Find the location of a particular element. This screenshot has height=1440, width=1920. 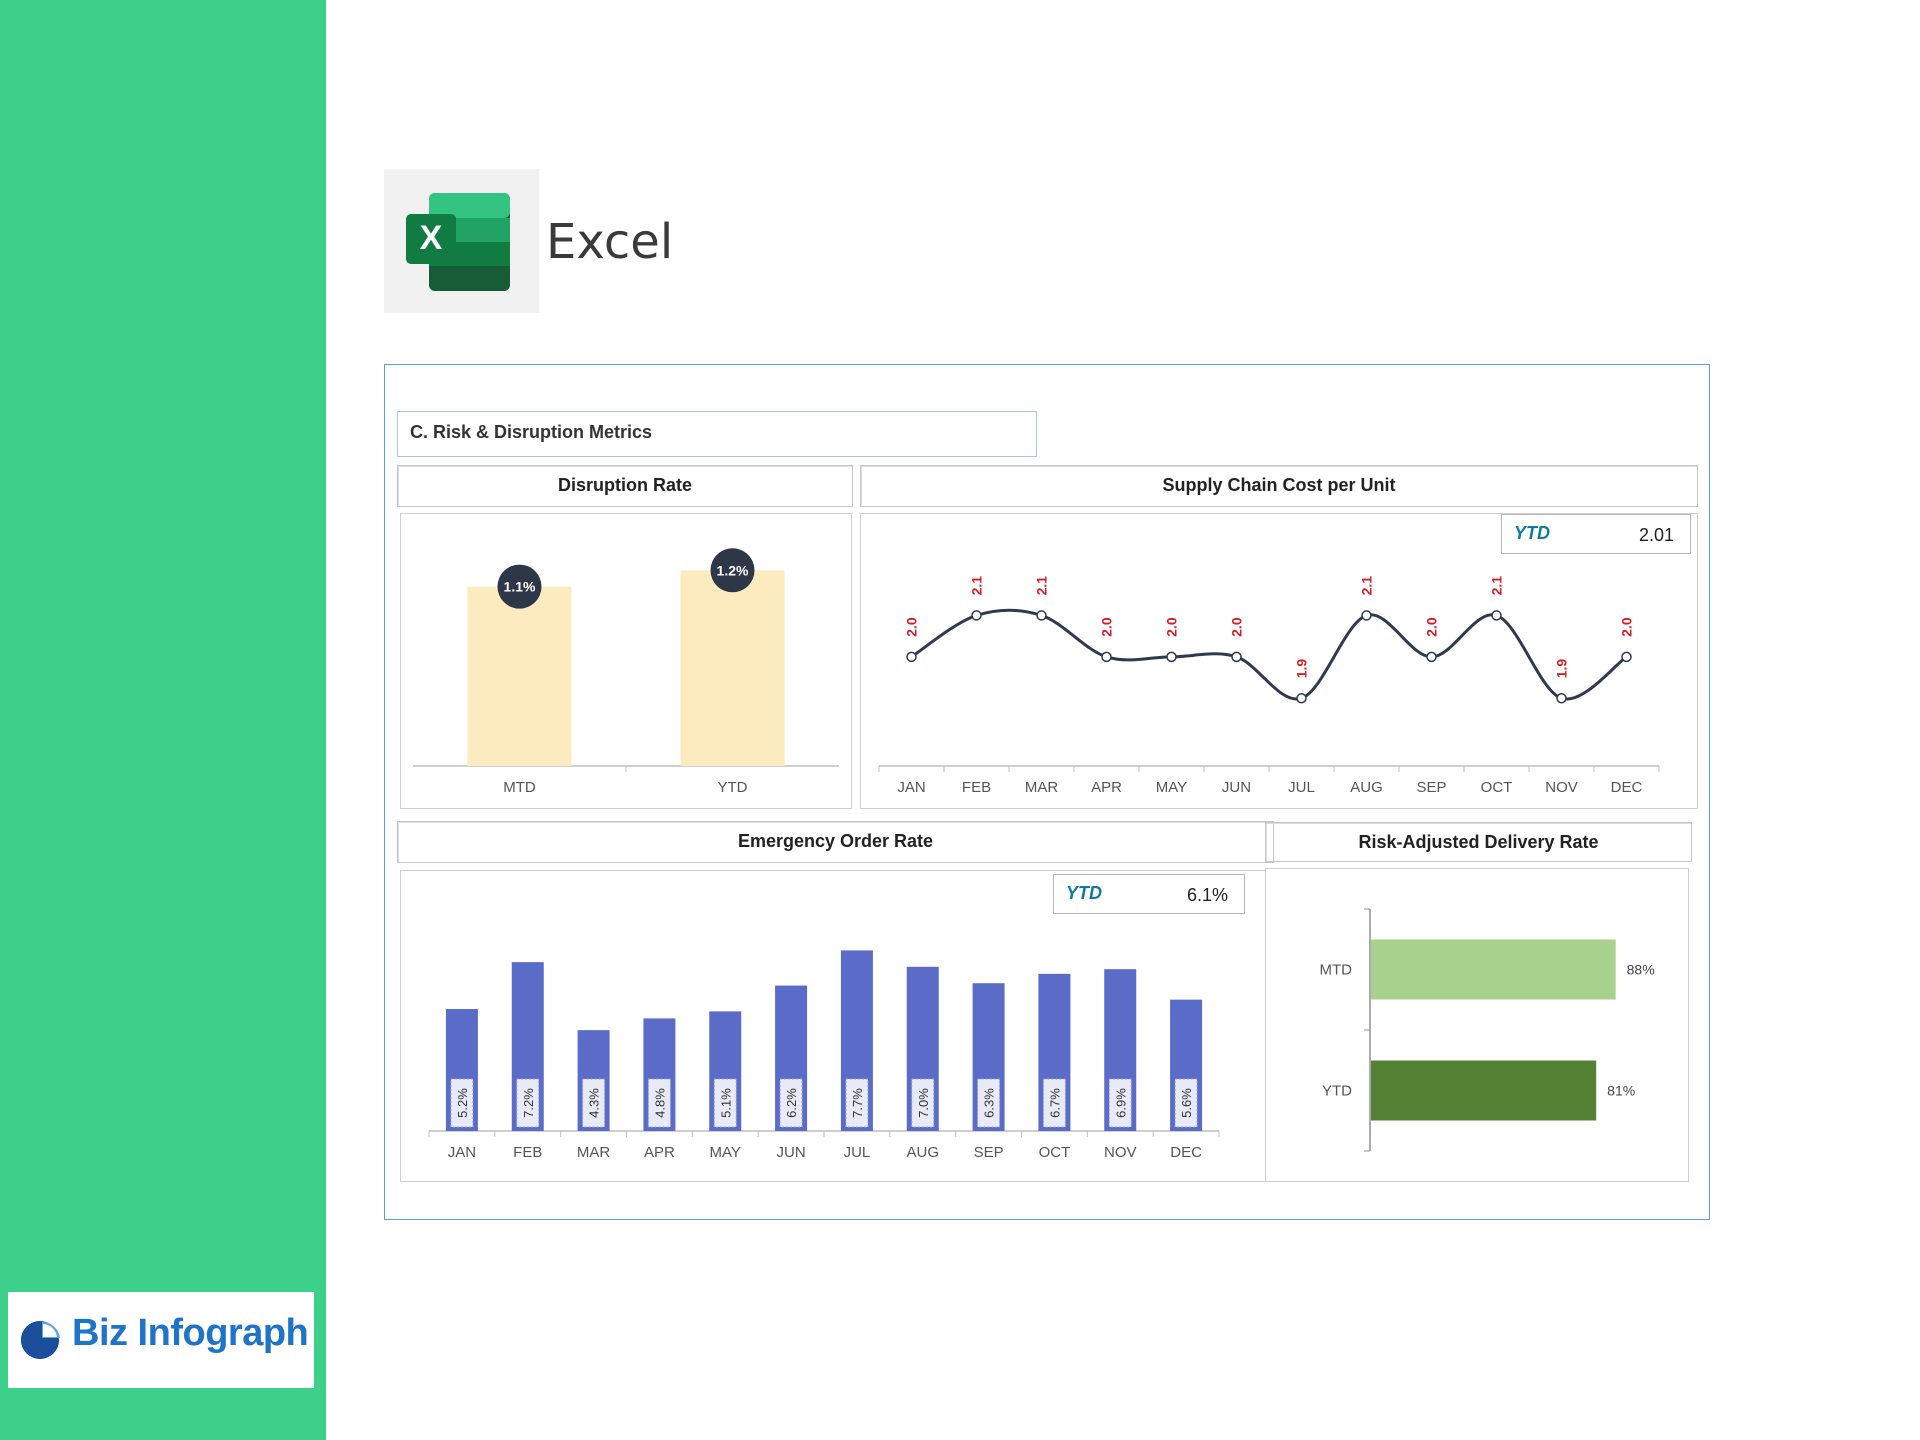

svg-text: X is located at coordinates (431, 238).